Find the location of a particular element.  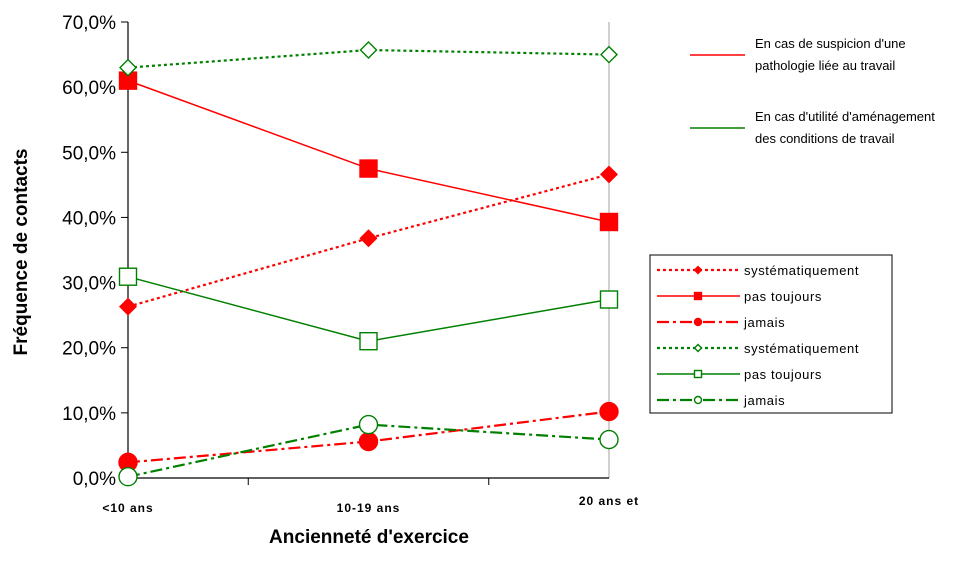

y-tick-label: 60,0% is located at coordinates (89, 88).